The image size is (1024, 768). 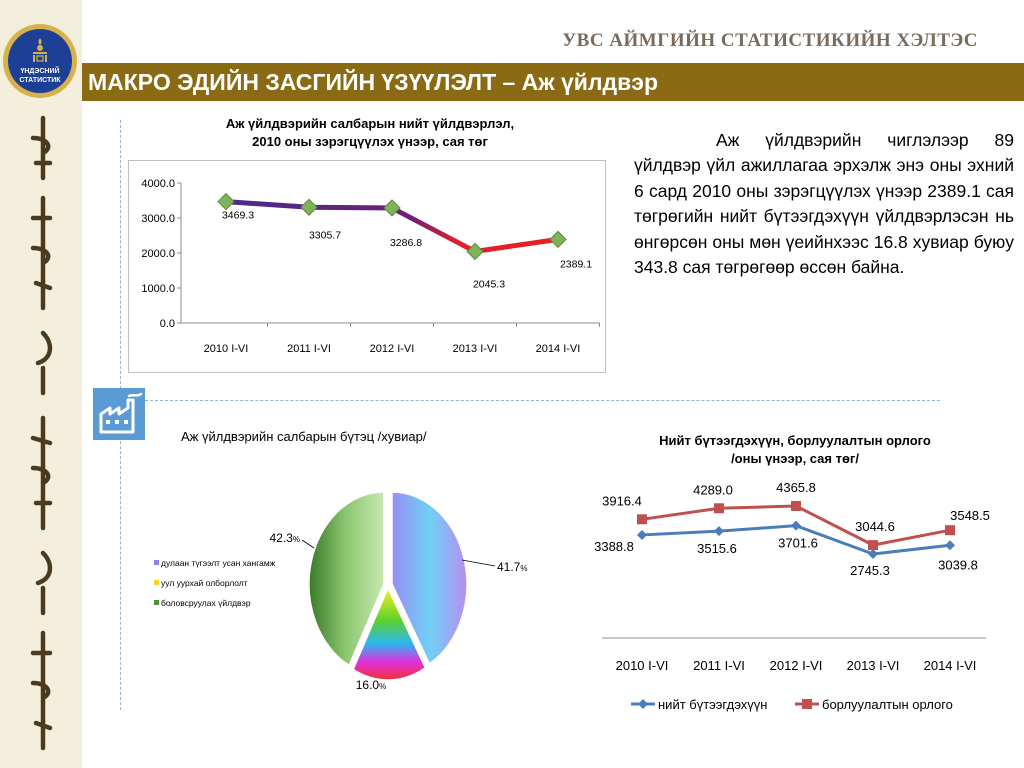 What do you see at coordinates (509, 567) in the screenshot?
I see `chart2-slice-value: 41.7` at bounding box center [509, 567].